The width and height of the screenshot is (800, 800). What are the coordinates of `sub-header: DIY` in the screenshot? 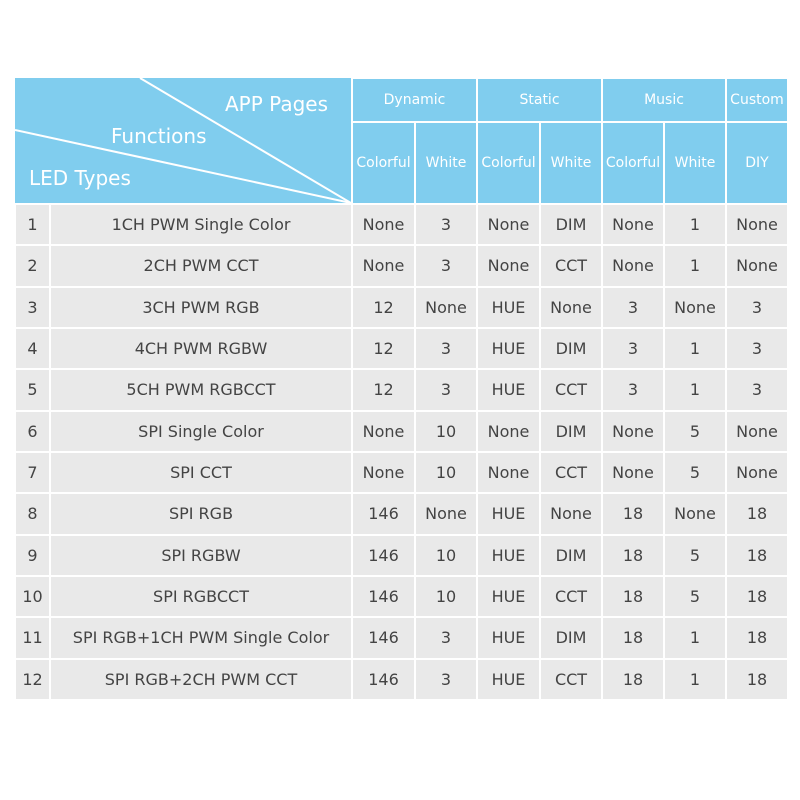 It's located at (757, 163).